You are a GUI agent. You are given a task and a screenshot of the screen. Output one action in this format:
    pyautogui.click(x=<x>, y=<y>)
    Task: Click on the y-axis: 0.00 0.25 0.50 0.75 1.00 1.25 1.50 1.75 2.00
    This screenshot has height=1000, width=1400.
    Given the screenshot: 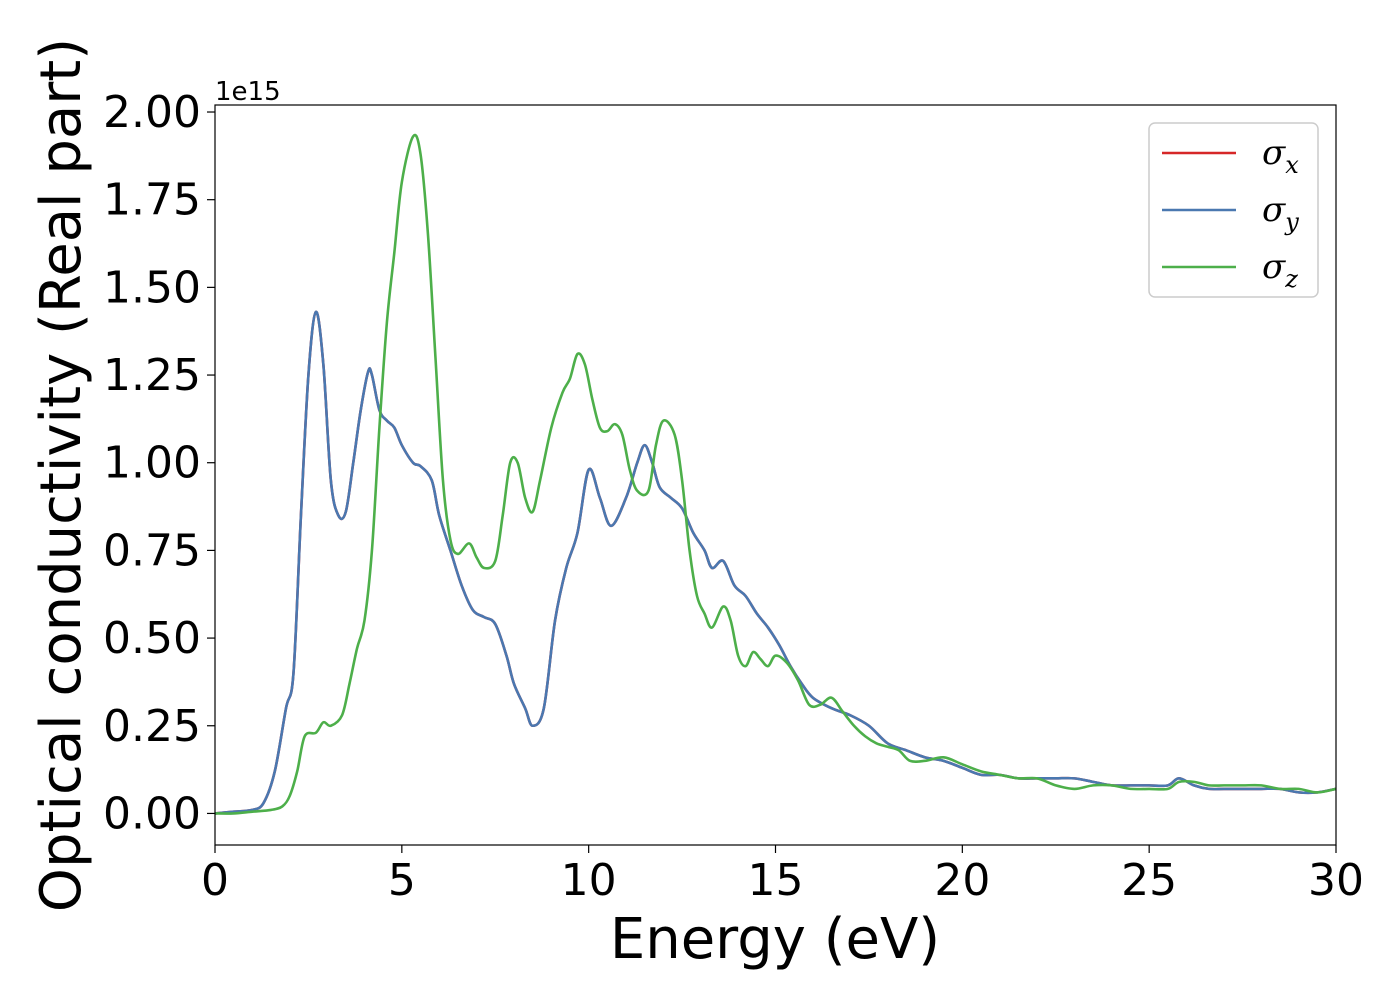 What is the action you would take?
    pyautogui.click(x=159, y=463)
    